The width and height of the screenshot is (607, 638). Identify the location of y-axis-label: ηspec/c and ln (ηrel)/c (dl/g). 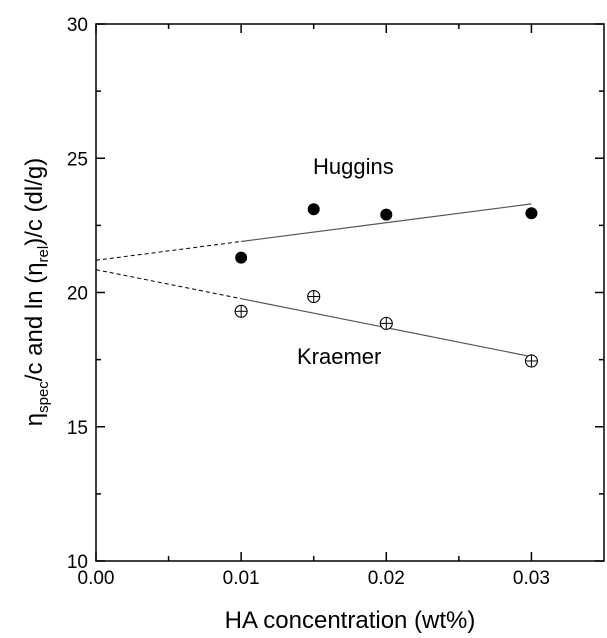
(36, 292).